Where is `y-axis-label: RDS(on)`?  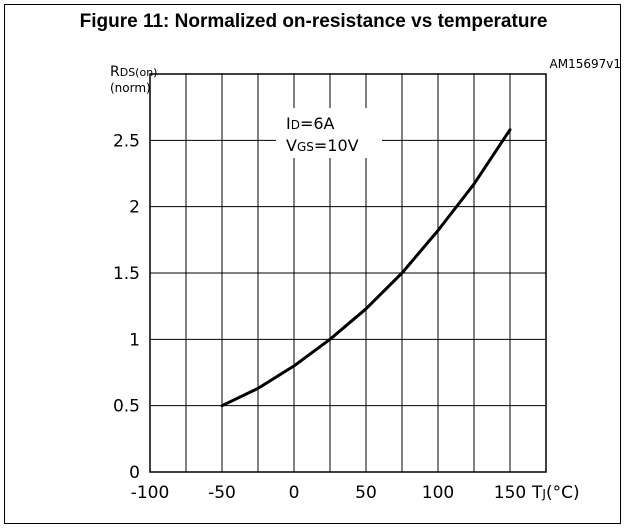
y-axis-label: RDS(on) is located at coordinates (133, 72).